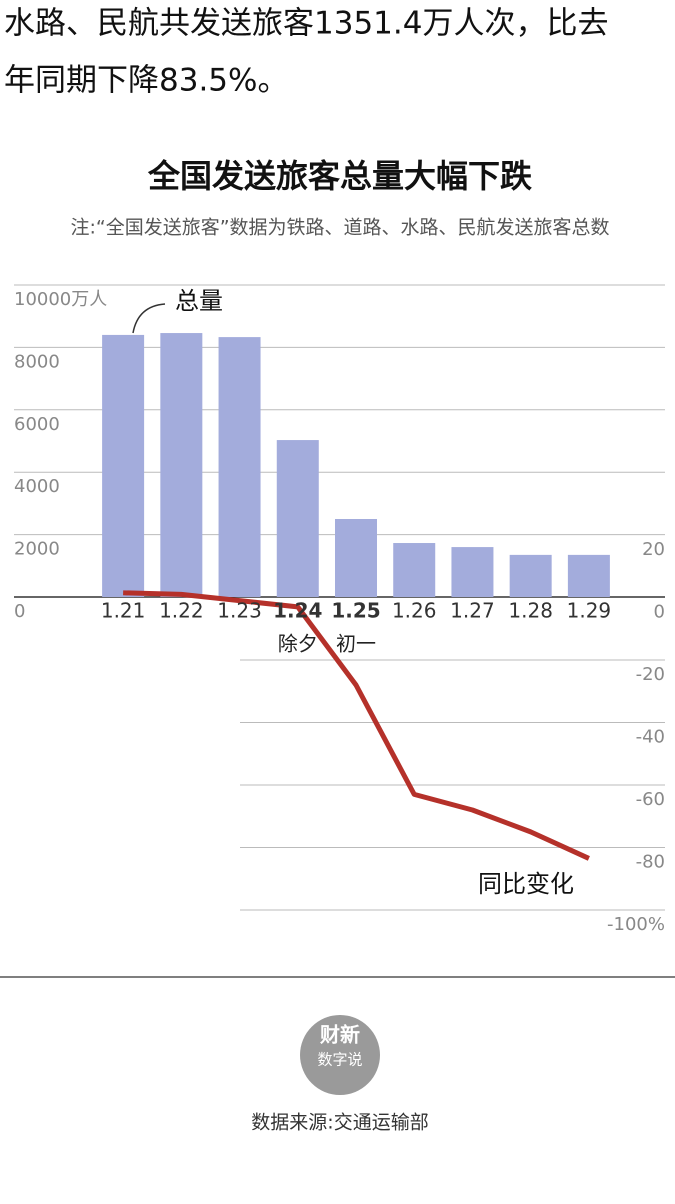 Image resolution: width=675 pixels, height=1204 pixels. Describe the element at coordinates (650, 737) in the screenshot. I see `y2-tick-label: -40` at that location.